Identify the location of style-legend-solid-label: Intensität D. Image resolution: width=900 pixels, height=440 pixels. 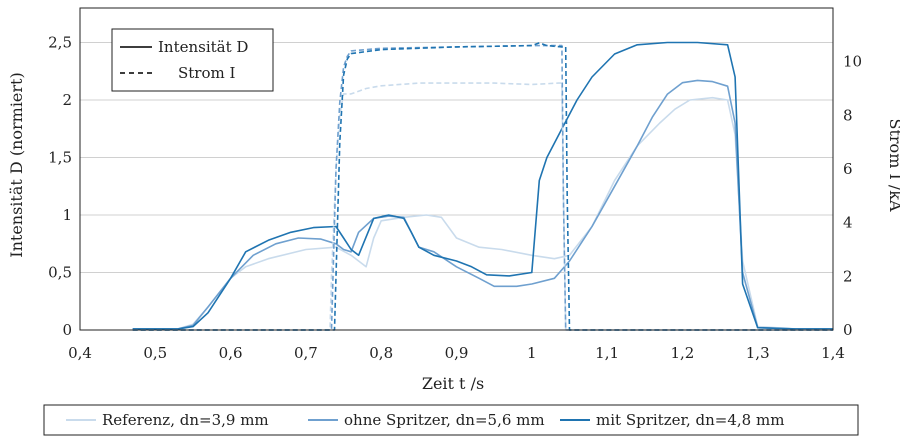
(203, 47).